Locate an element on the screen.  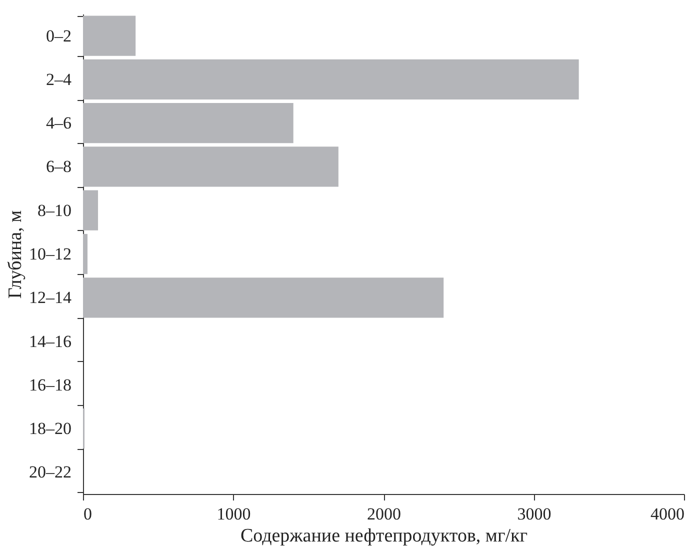
x-tick-label: 3000 is located at coordinates (534, 514).